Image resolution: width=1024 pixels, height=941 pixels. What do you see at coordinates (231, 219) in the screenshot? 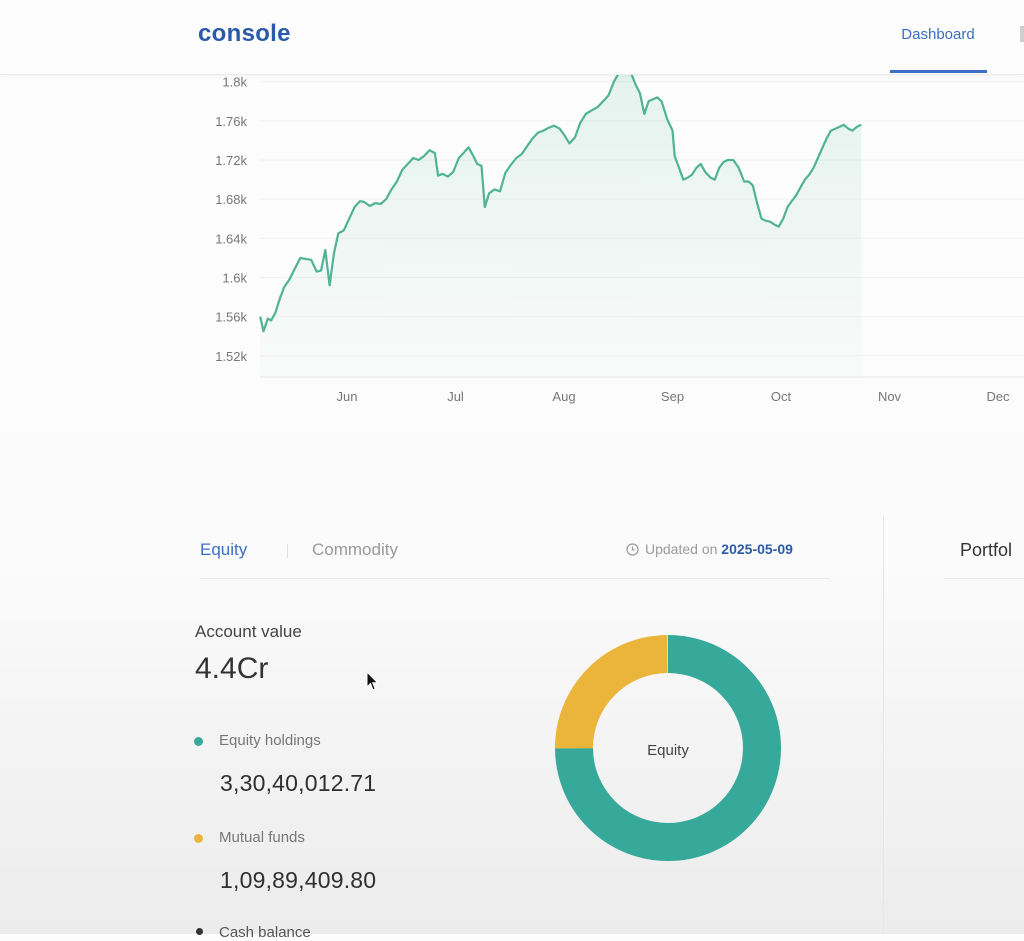
I see `y-axis-labels: 1.8k 1.76k 1.72k 1.68k 1.64k 1.6k 1.56k 1.52k` at bounding box center [231, 219].